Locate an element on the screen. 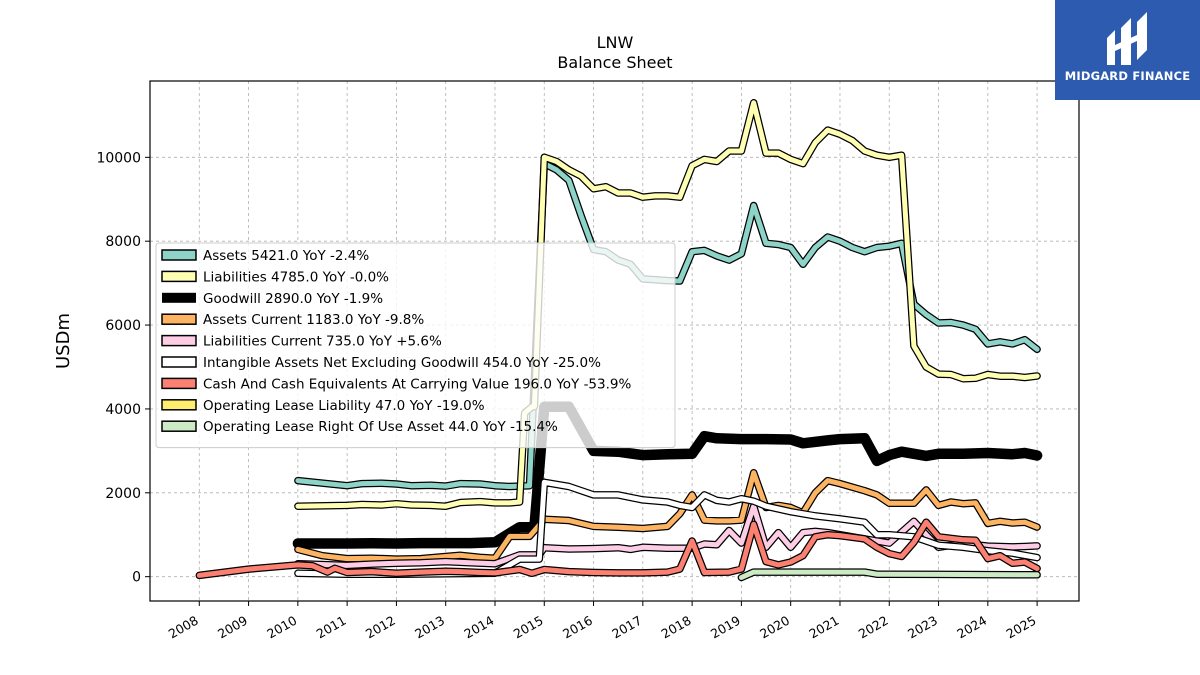 The height and width of the screenshot is (675, 1200). x-tick-label: 2019 is located at coordinates (725, 627).